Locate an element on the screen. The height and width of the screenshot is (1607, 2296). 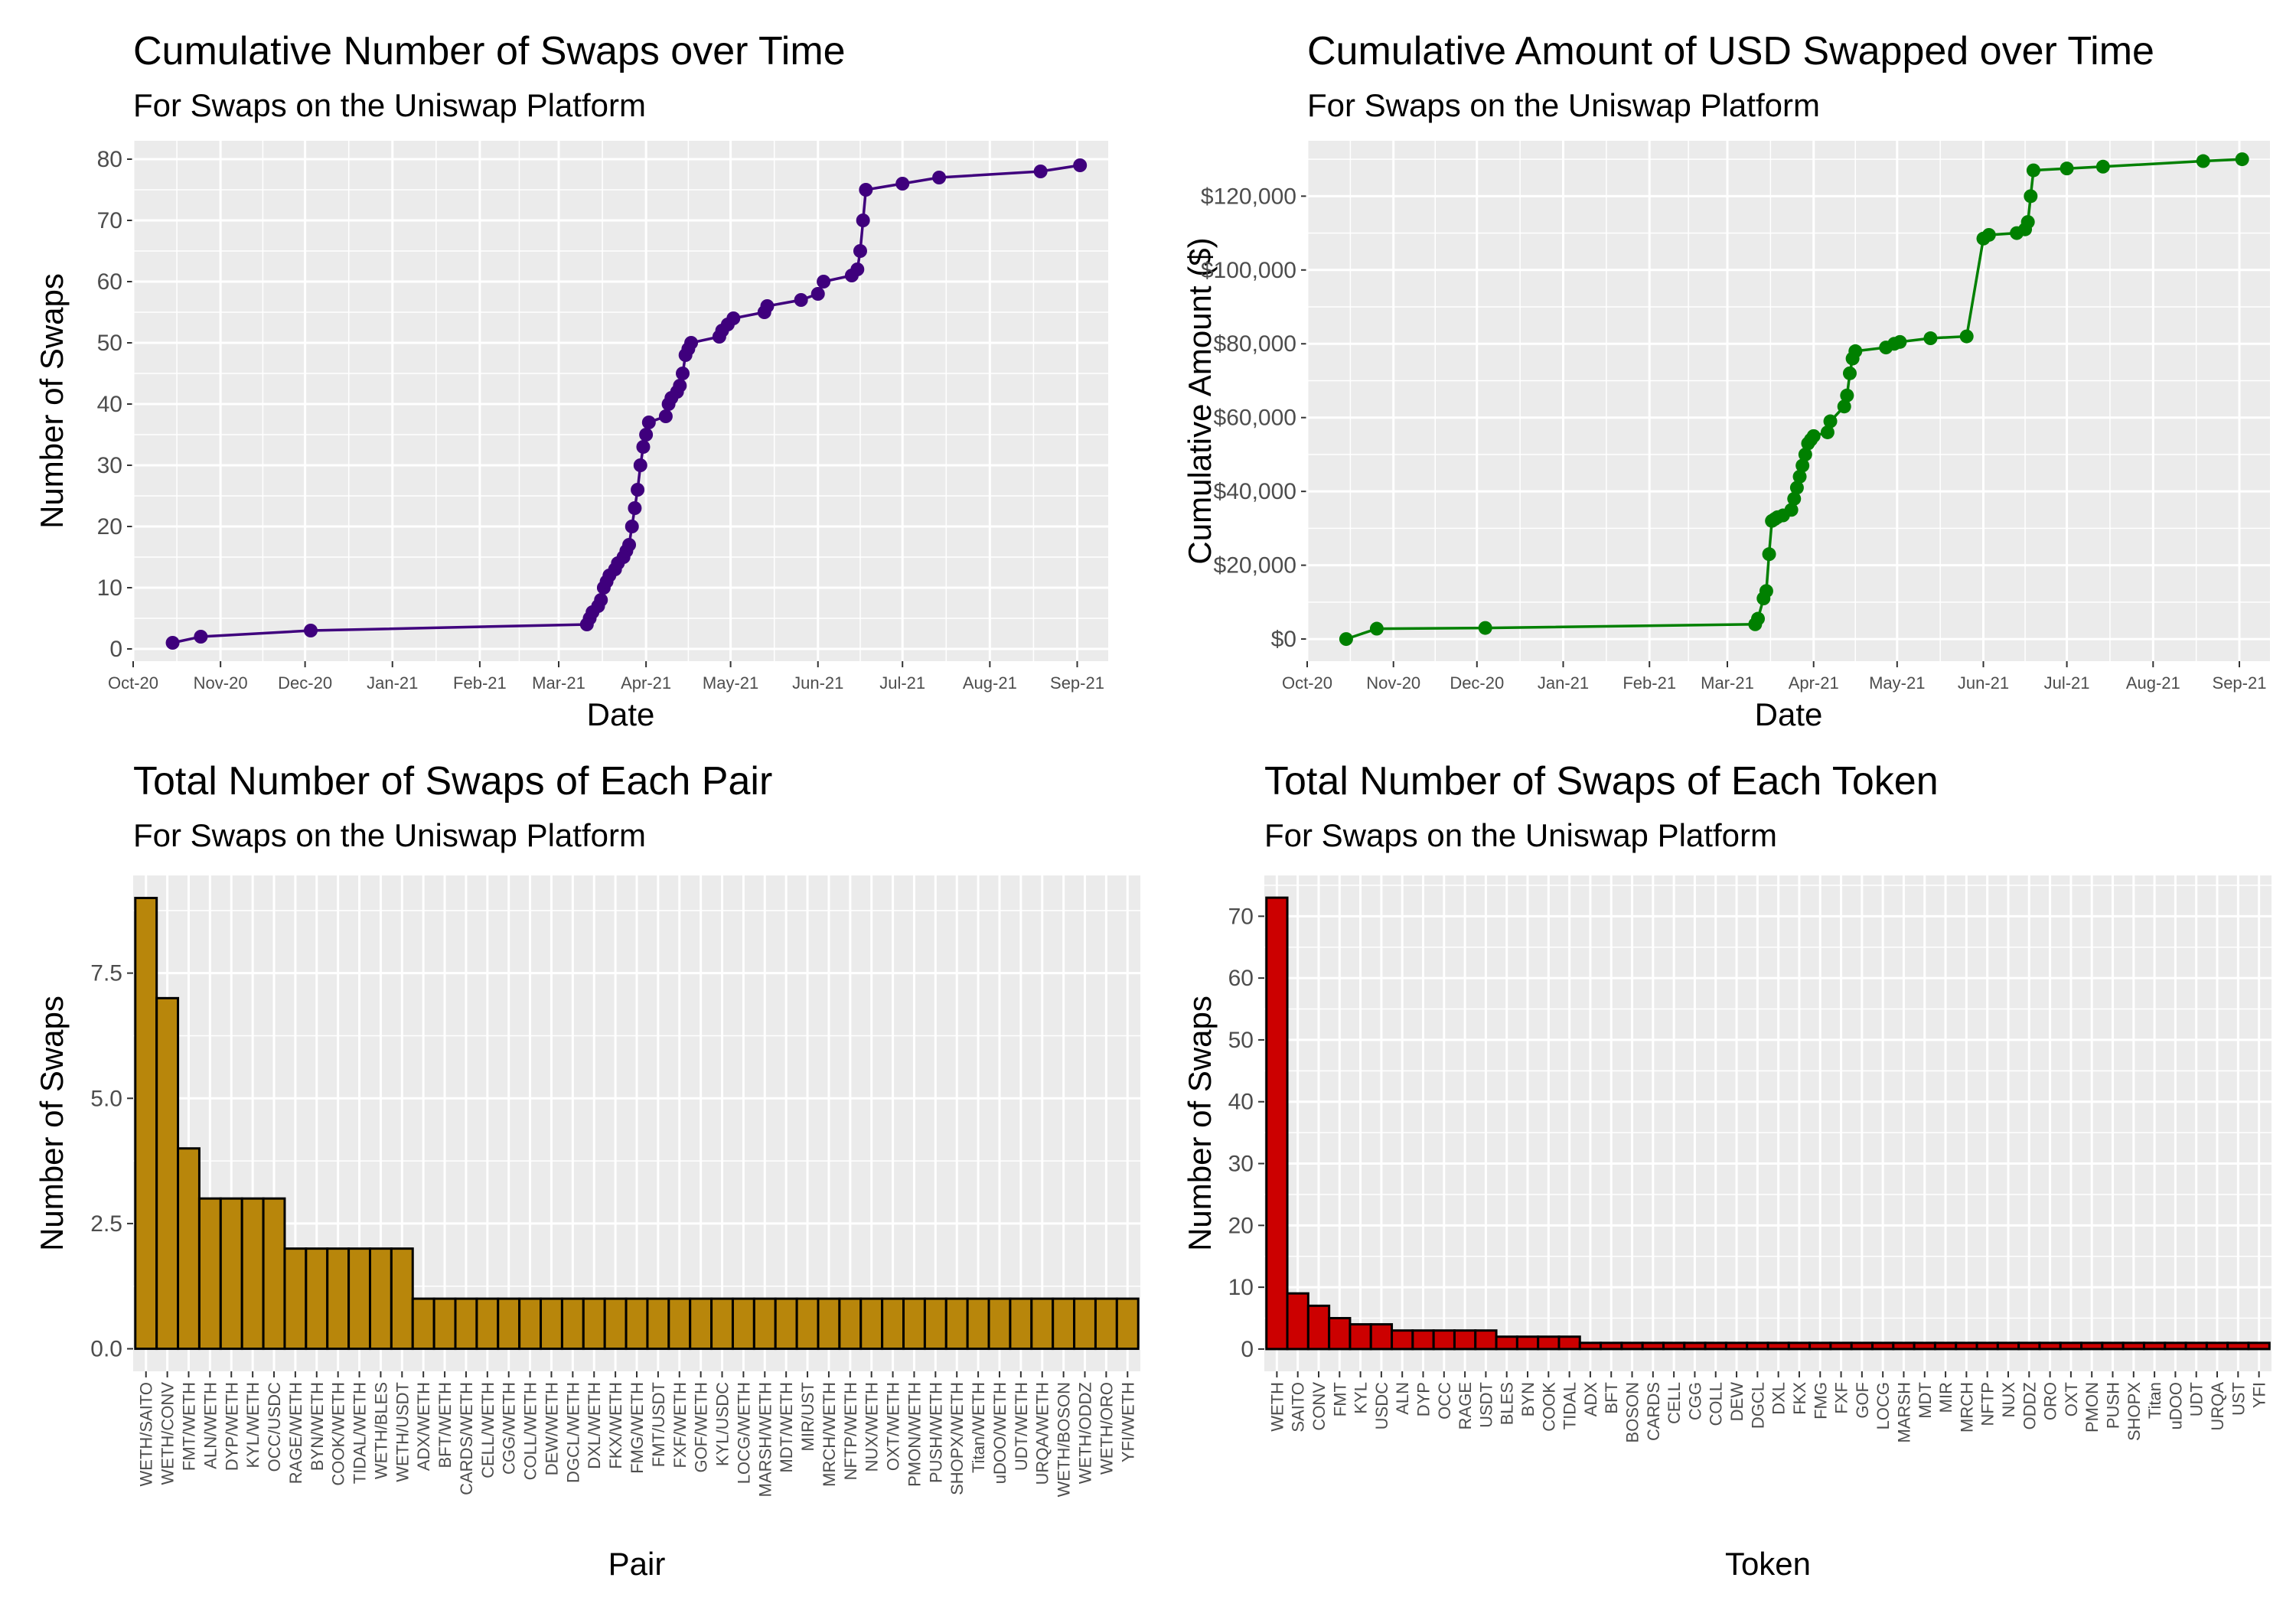
x-tick-label: COLL/WETH is located at coordinates (530, 1431).